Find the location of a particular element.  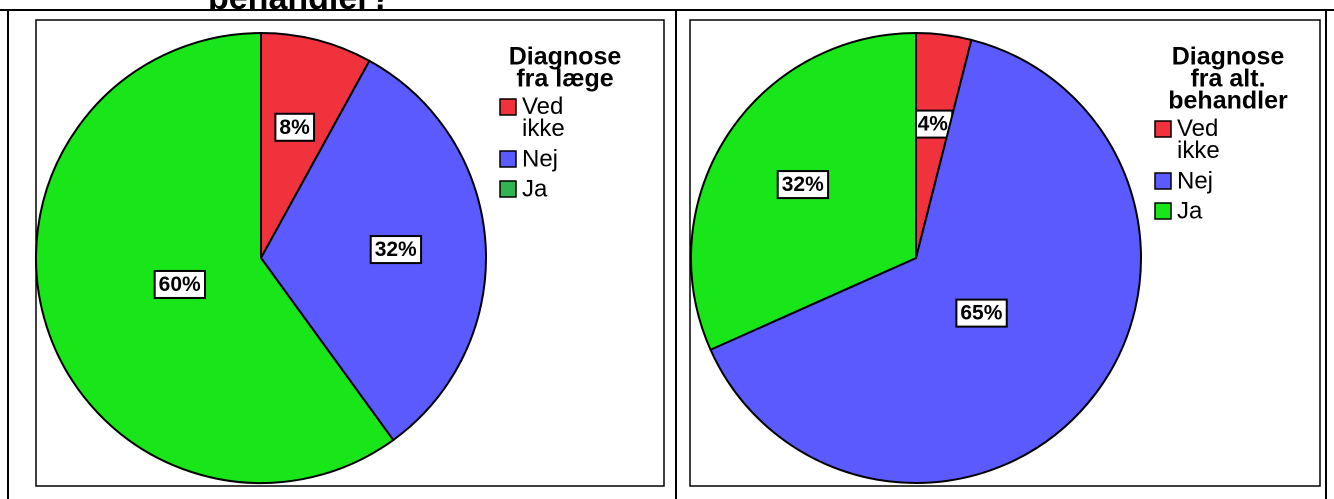

data-label-text: 65% is located at coordinates (981, 313).